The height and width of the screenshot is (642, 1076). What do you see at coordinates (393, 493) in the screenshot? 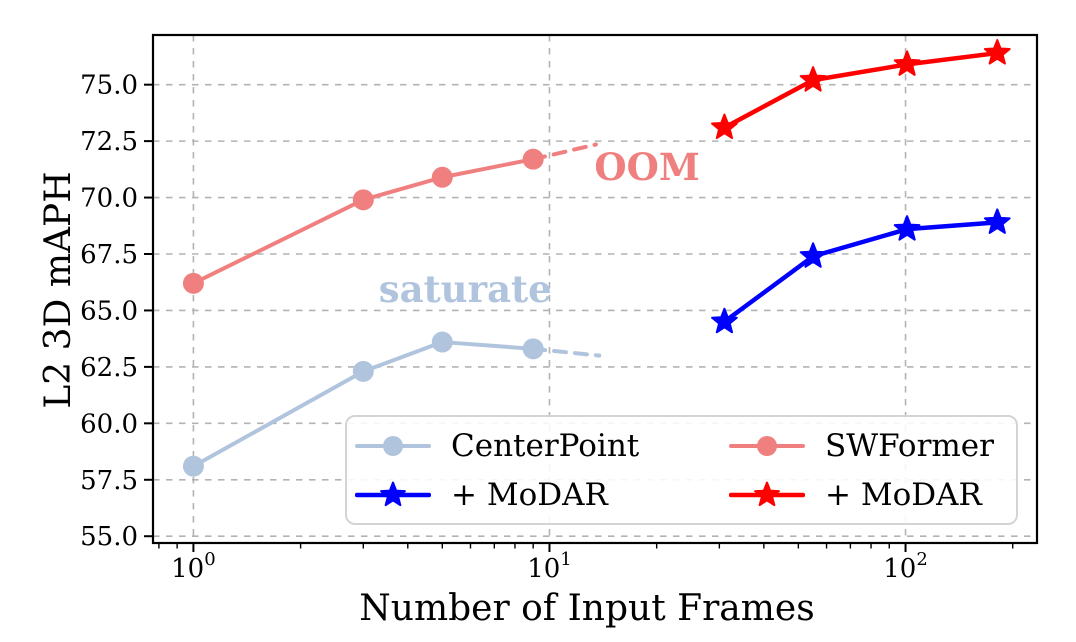
I see `legend-modar-blue-star-icon` at bounding box center [393, 493].